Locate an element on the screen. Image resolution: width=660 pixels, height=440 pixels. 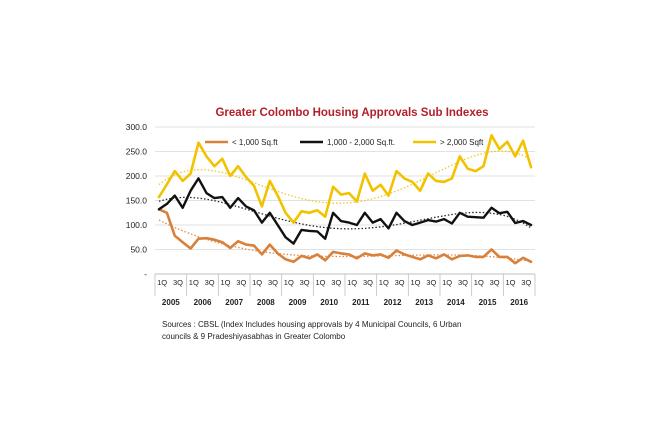
trendlines is located at coordinates (345, 206).